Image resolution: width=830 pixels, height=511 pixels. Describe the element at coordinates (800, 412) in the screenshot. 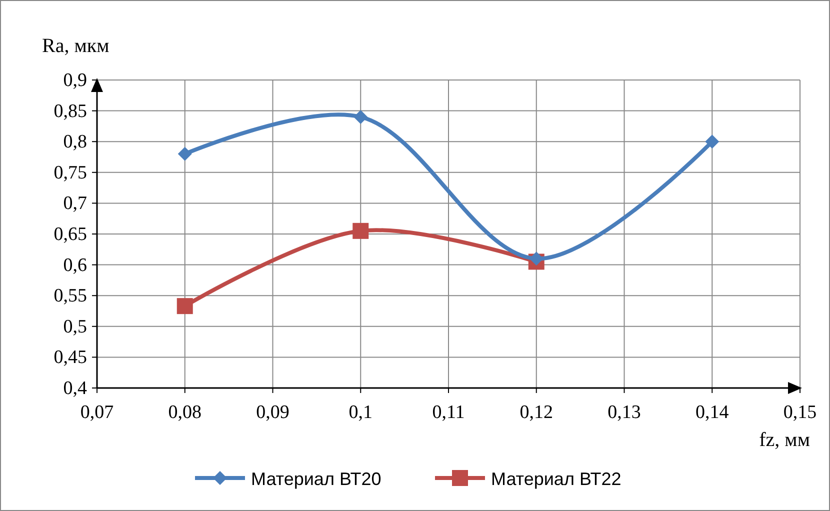

I see `x-tick-label: 0,15` at that location.